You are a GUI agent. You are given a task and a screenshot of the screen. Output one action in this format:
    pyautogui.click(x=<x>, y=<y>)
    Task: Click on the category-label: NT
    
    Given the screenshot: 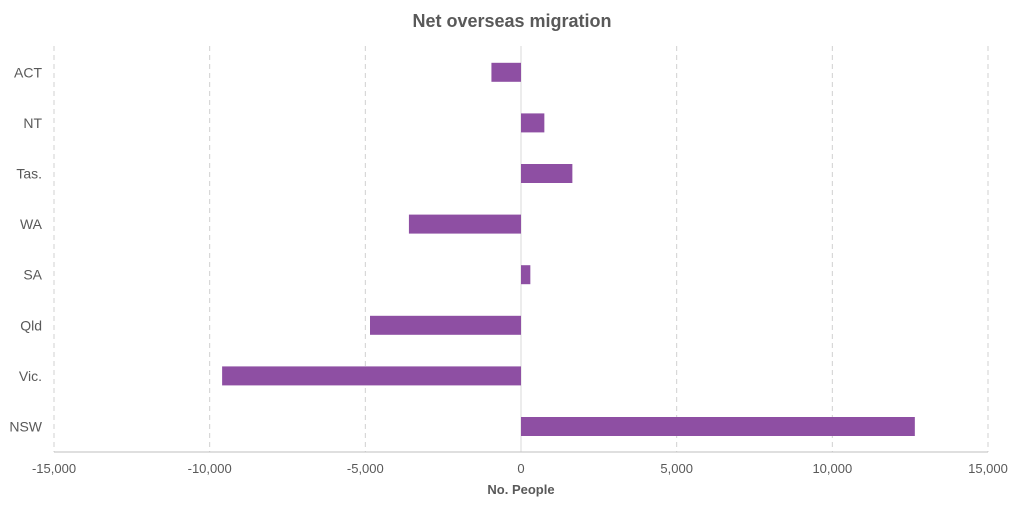 What is the action you would take?
    pyautogui.click(x=32, y=123)
    